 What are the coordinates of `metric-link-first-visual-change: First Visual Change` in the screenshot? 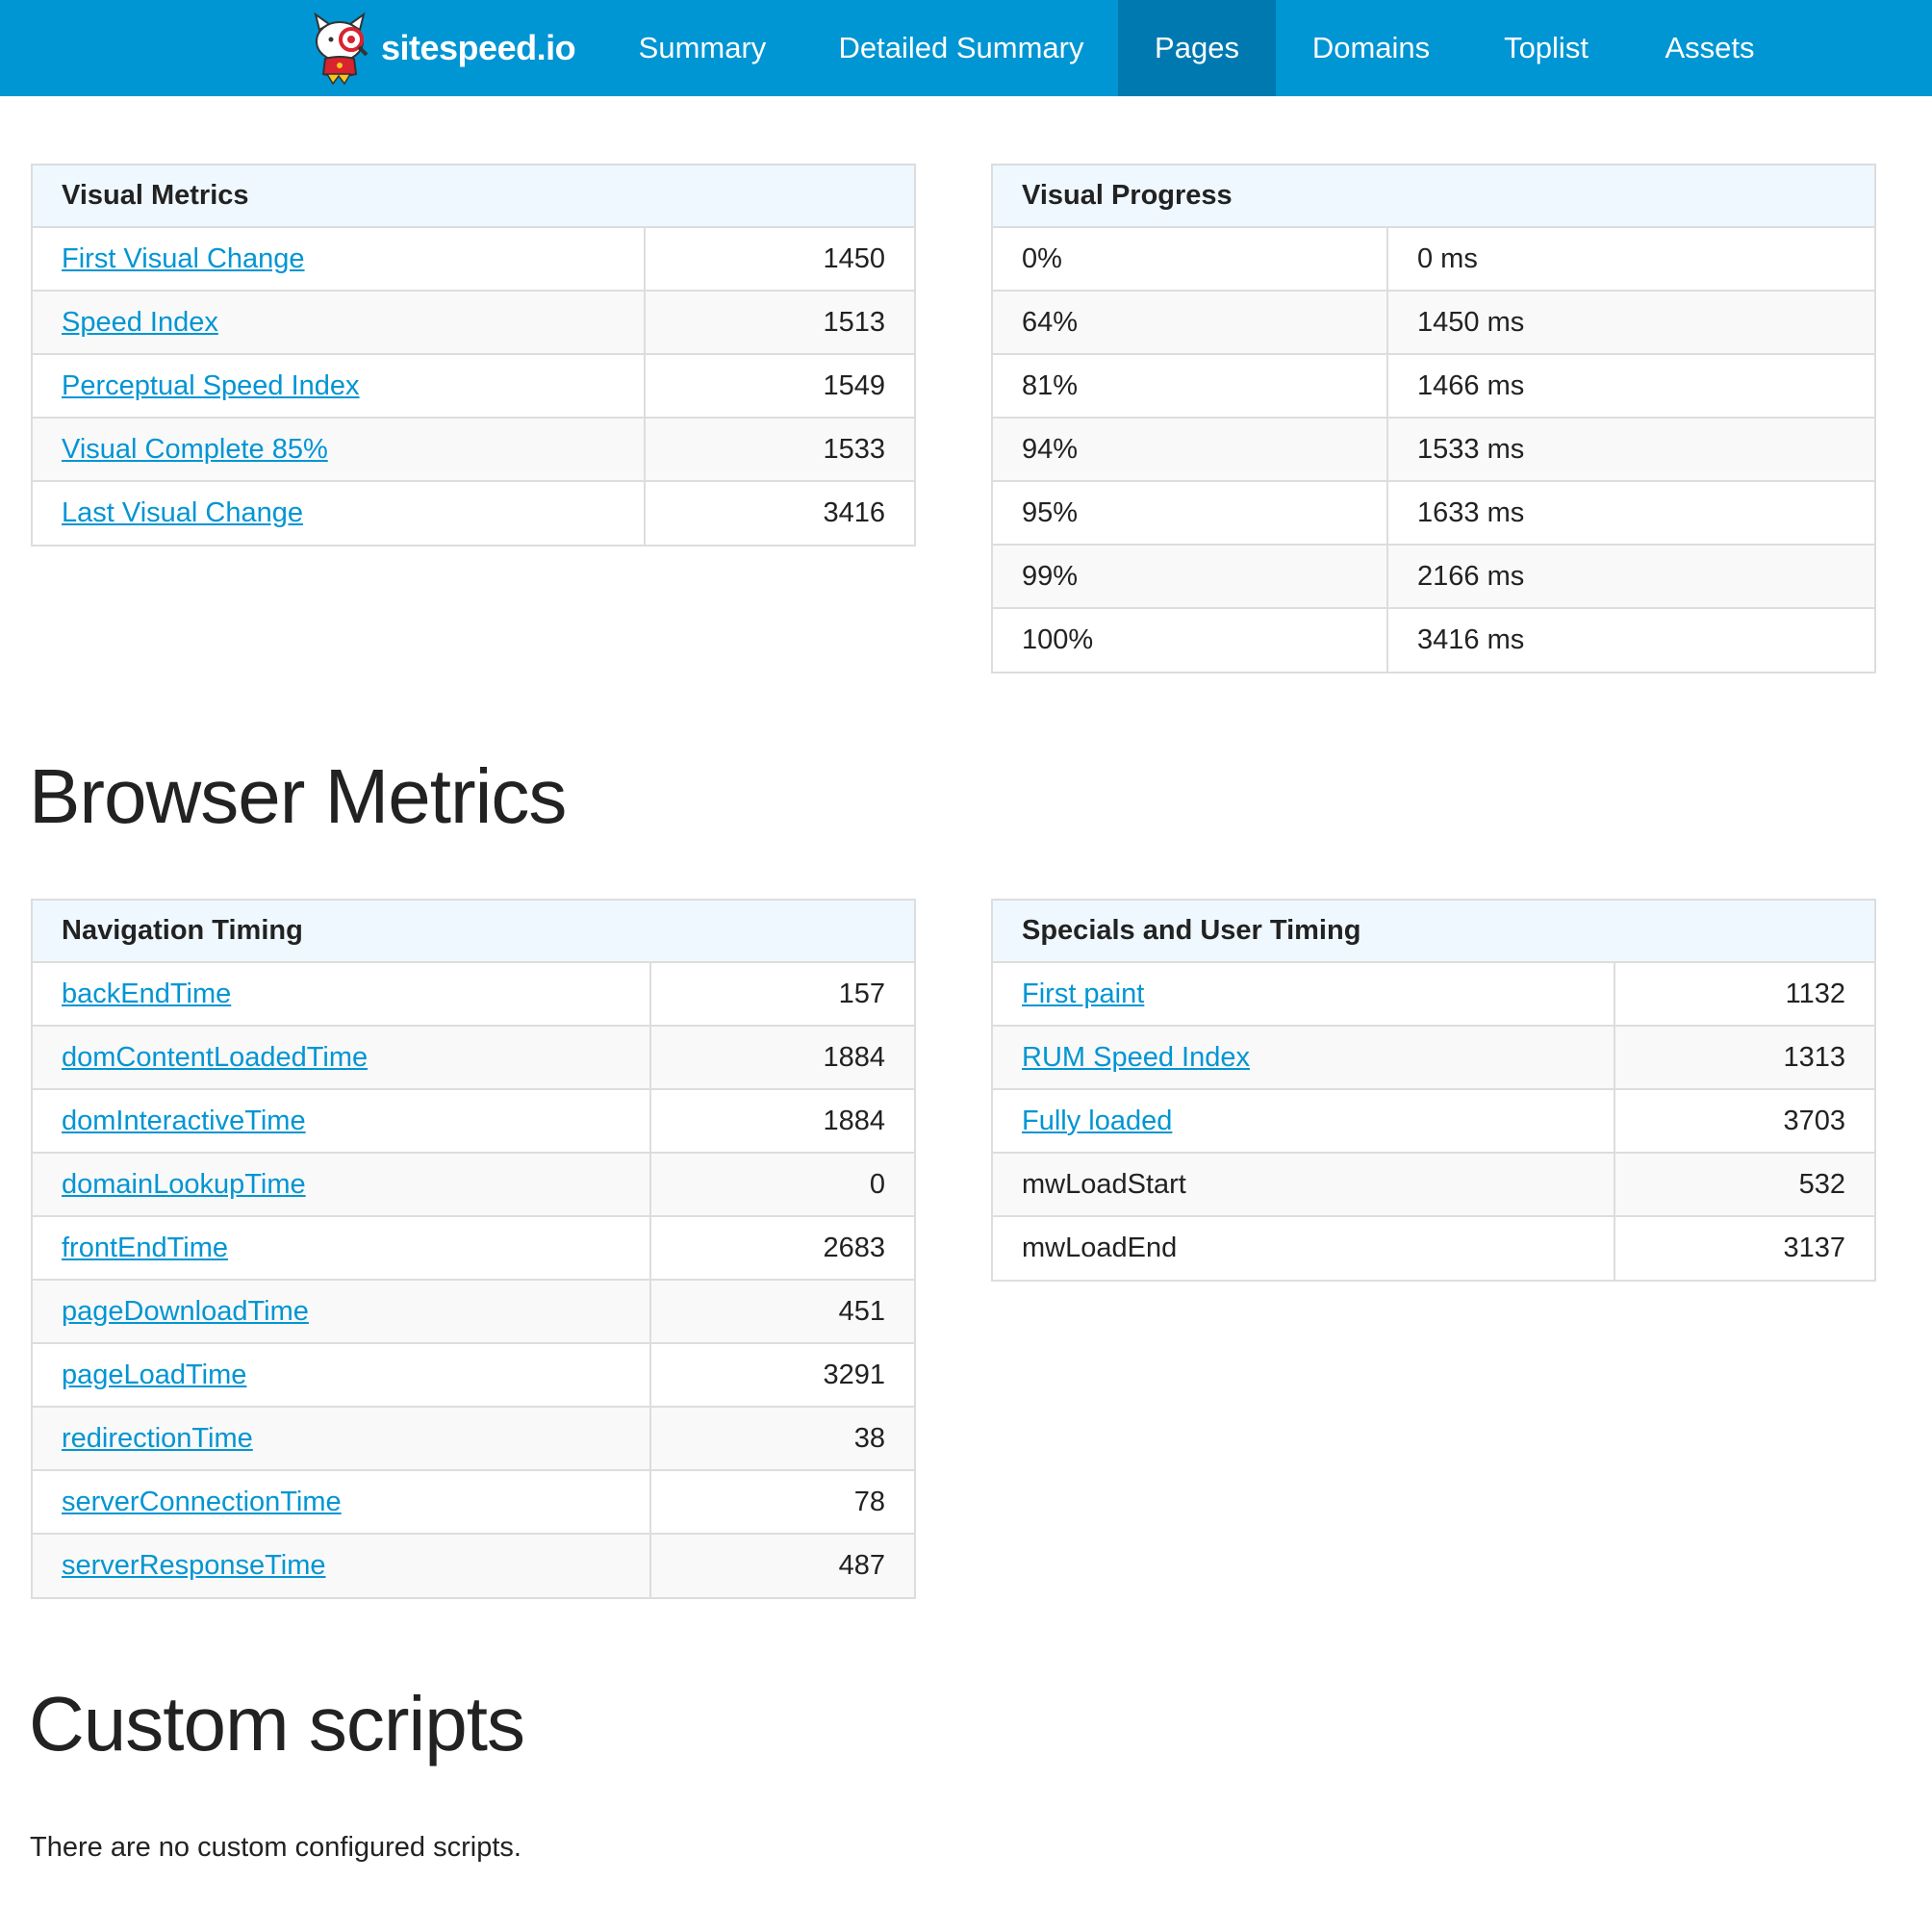 It's located at (183, 258).